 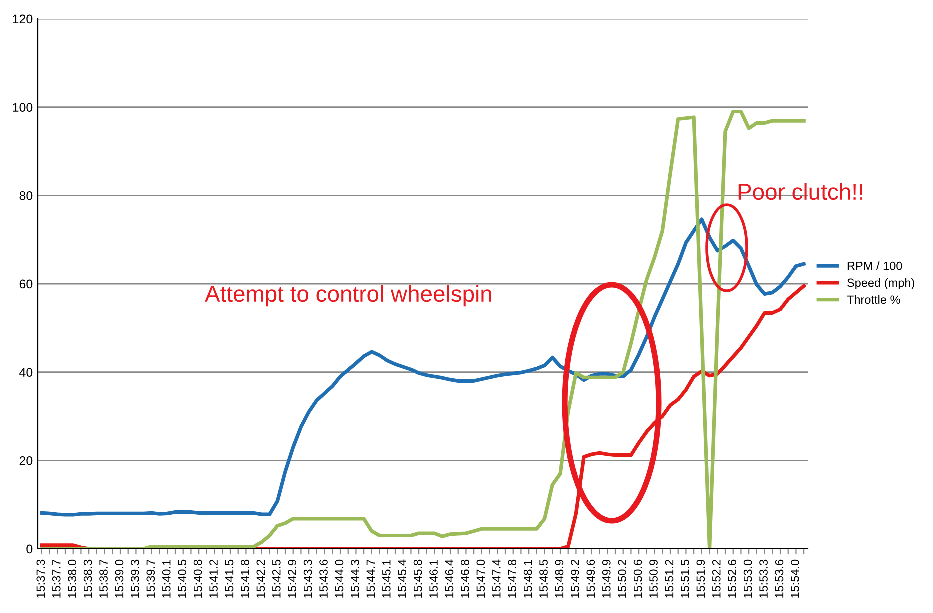 What do you see at coordinates (292, 579) in the screenshot?
I see `x-tick-label: 15:42.9` at bounding box center [292, 579].